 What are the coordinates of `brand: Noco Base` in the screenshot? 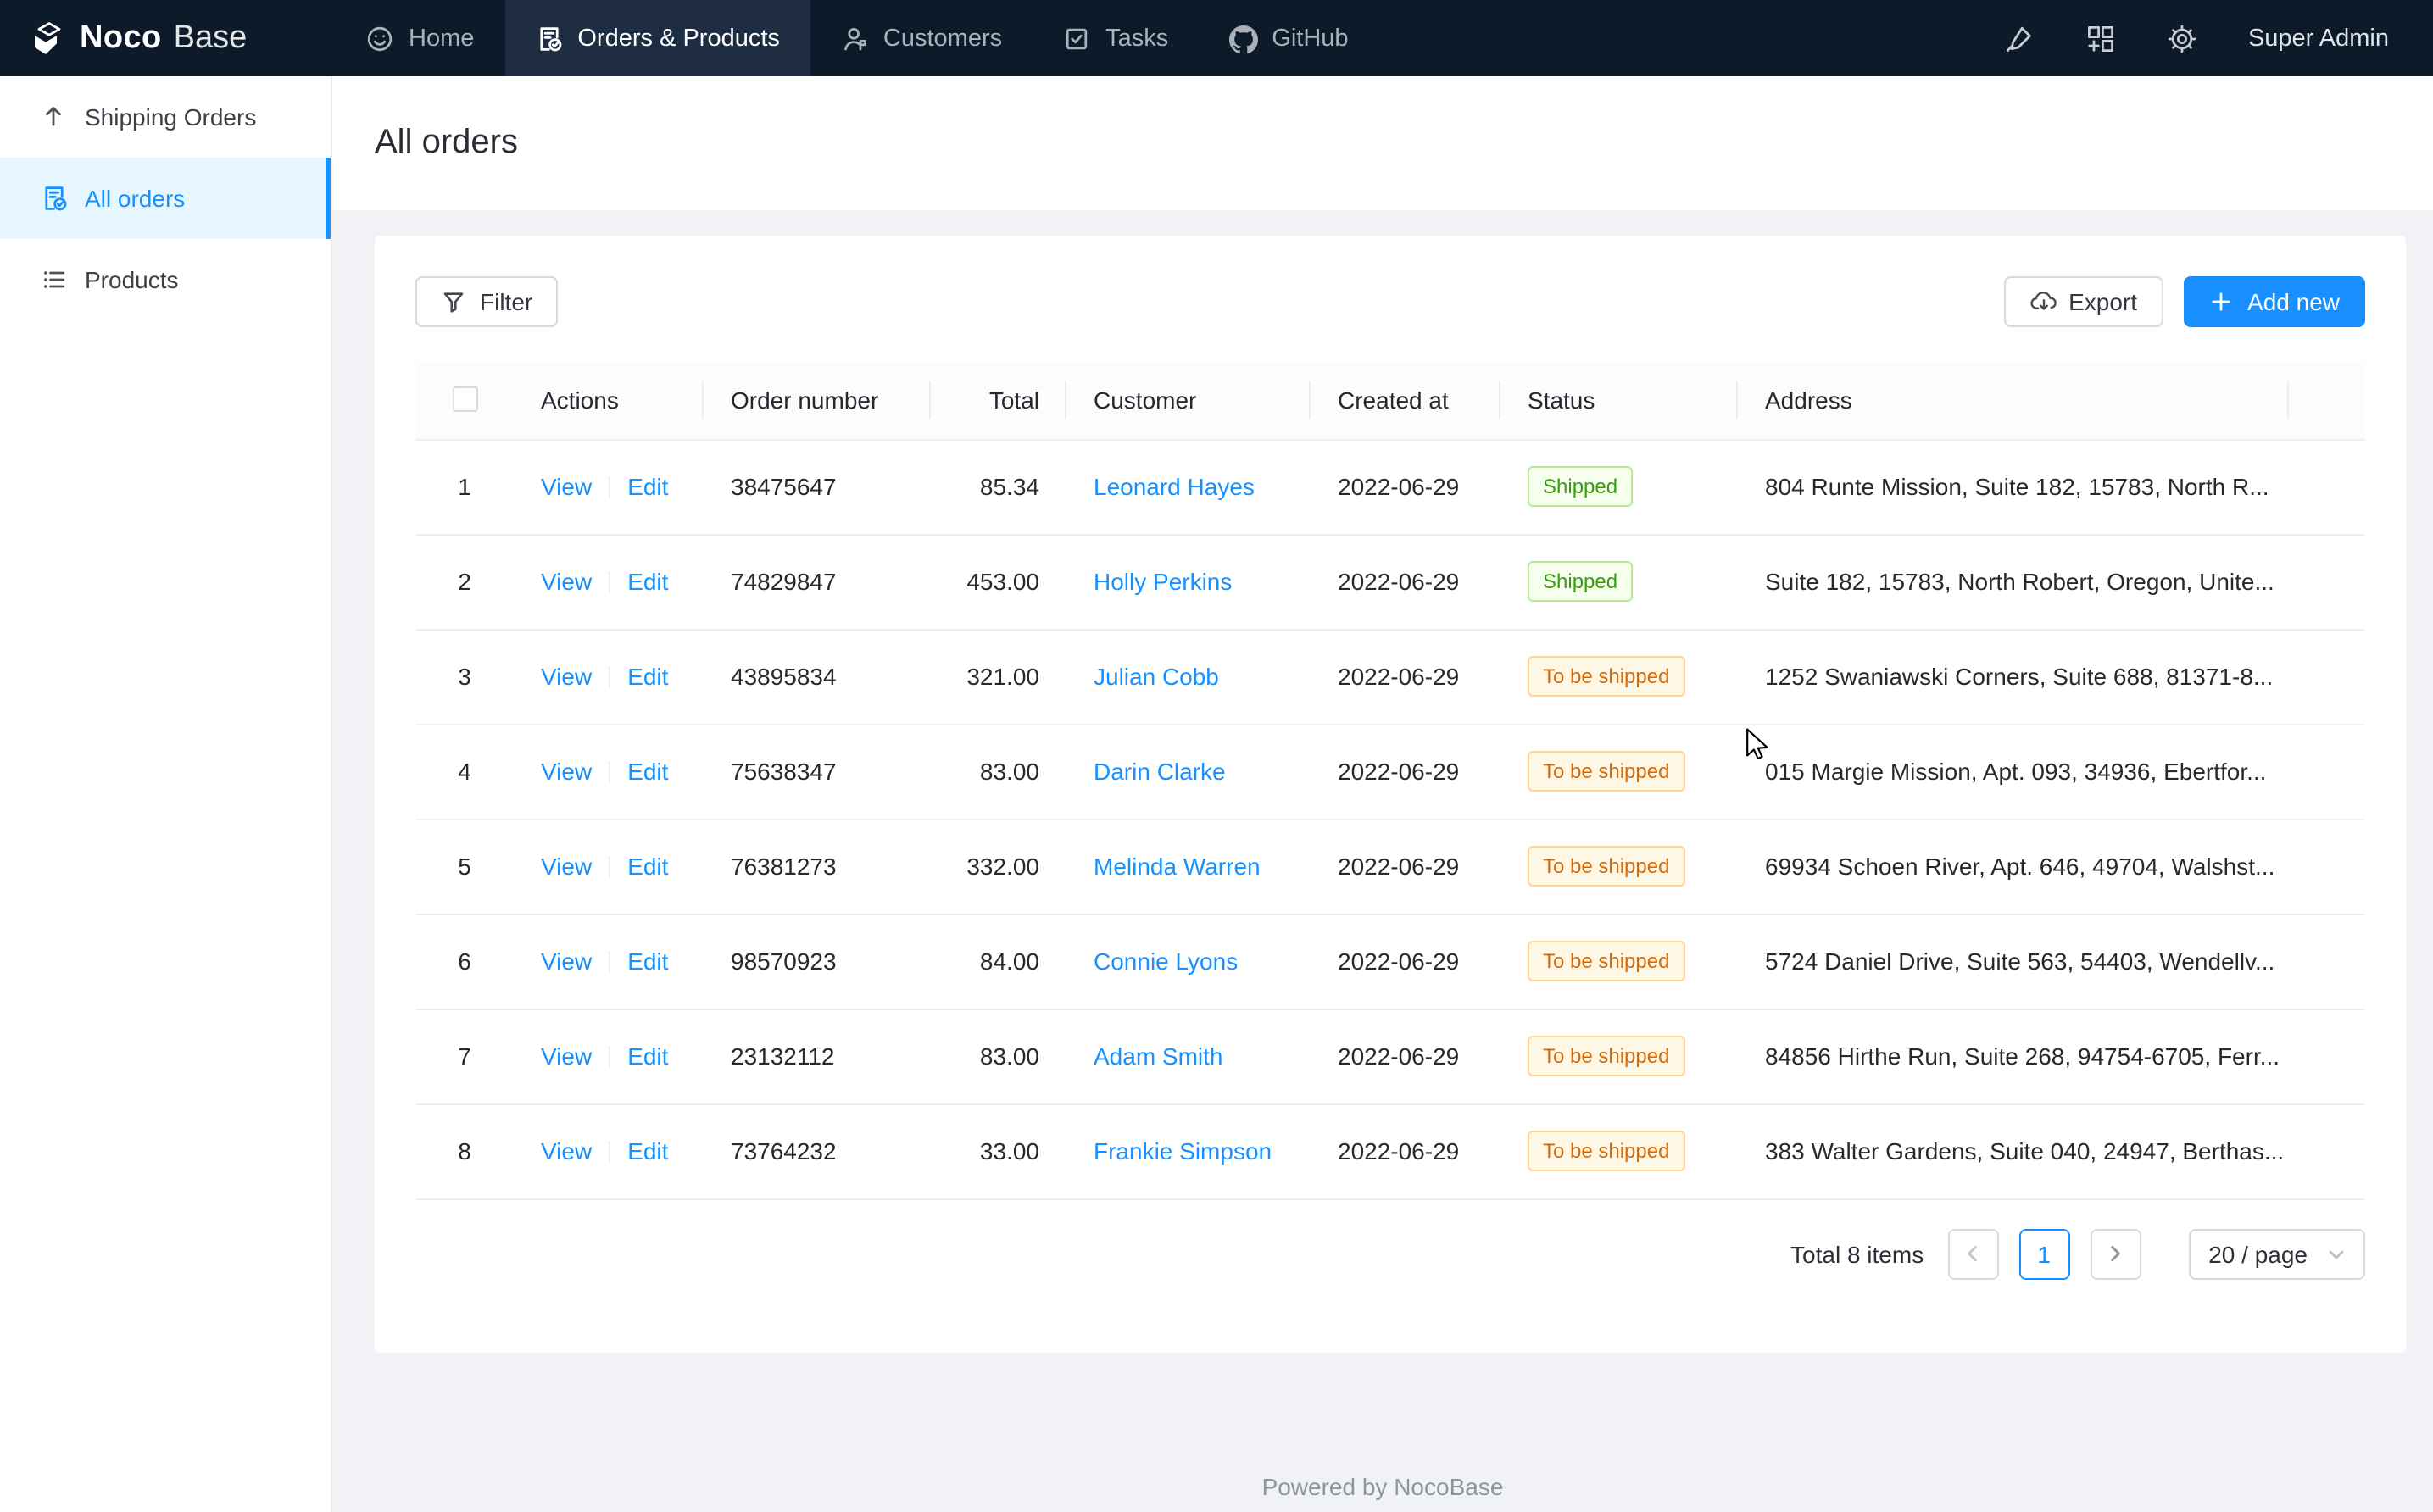 It's located at (168, 38).